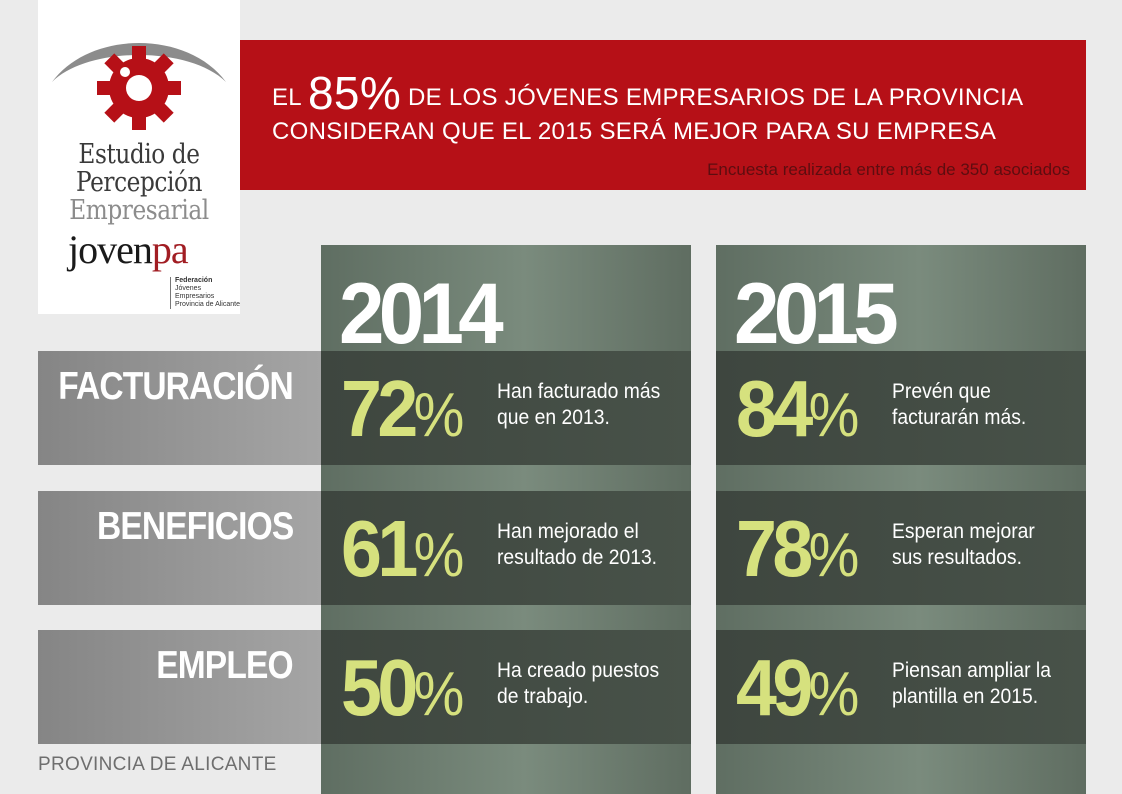 Image resolution: width=1122 pixels, height=794 pixels. What do you see at coordinates (579, 404) in the screenshot?
I see `stat-description: Han facturado más que en 2013.` at bounding box center [579, 404].